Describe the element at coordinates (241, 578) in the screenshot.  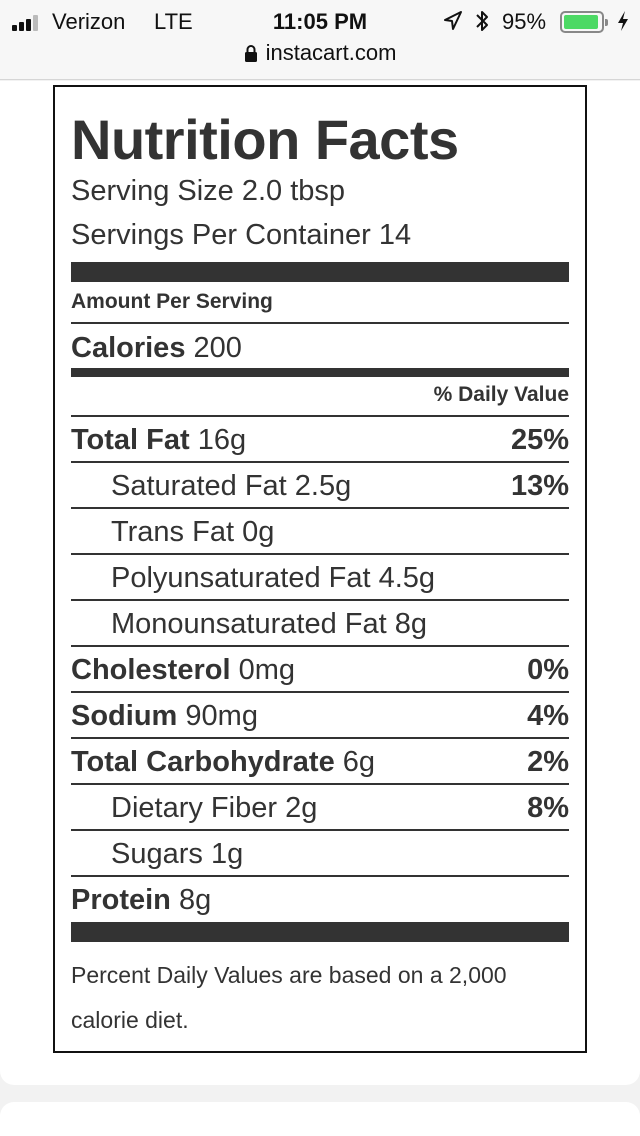
I see `nutrient-name: Polyunsaturated Fat` at that location.